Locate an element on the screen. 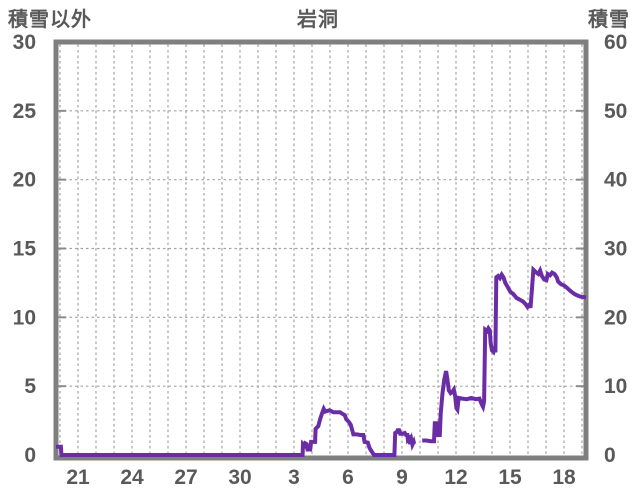 The width and height of the screenshot is (636, 501). right-axis-title: 積雪 is located at coordinates (609, 20).